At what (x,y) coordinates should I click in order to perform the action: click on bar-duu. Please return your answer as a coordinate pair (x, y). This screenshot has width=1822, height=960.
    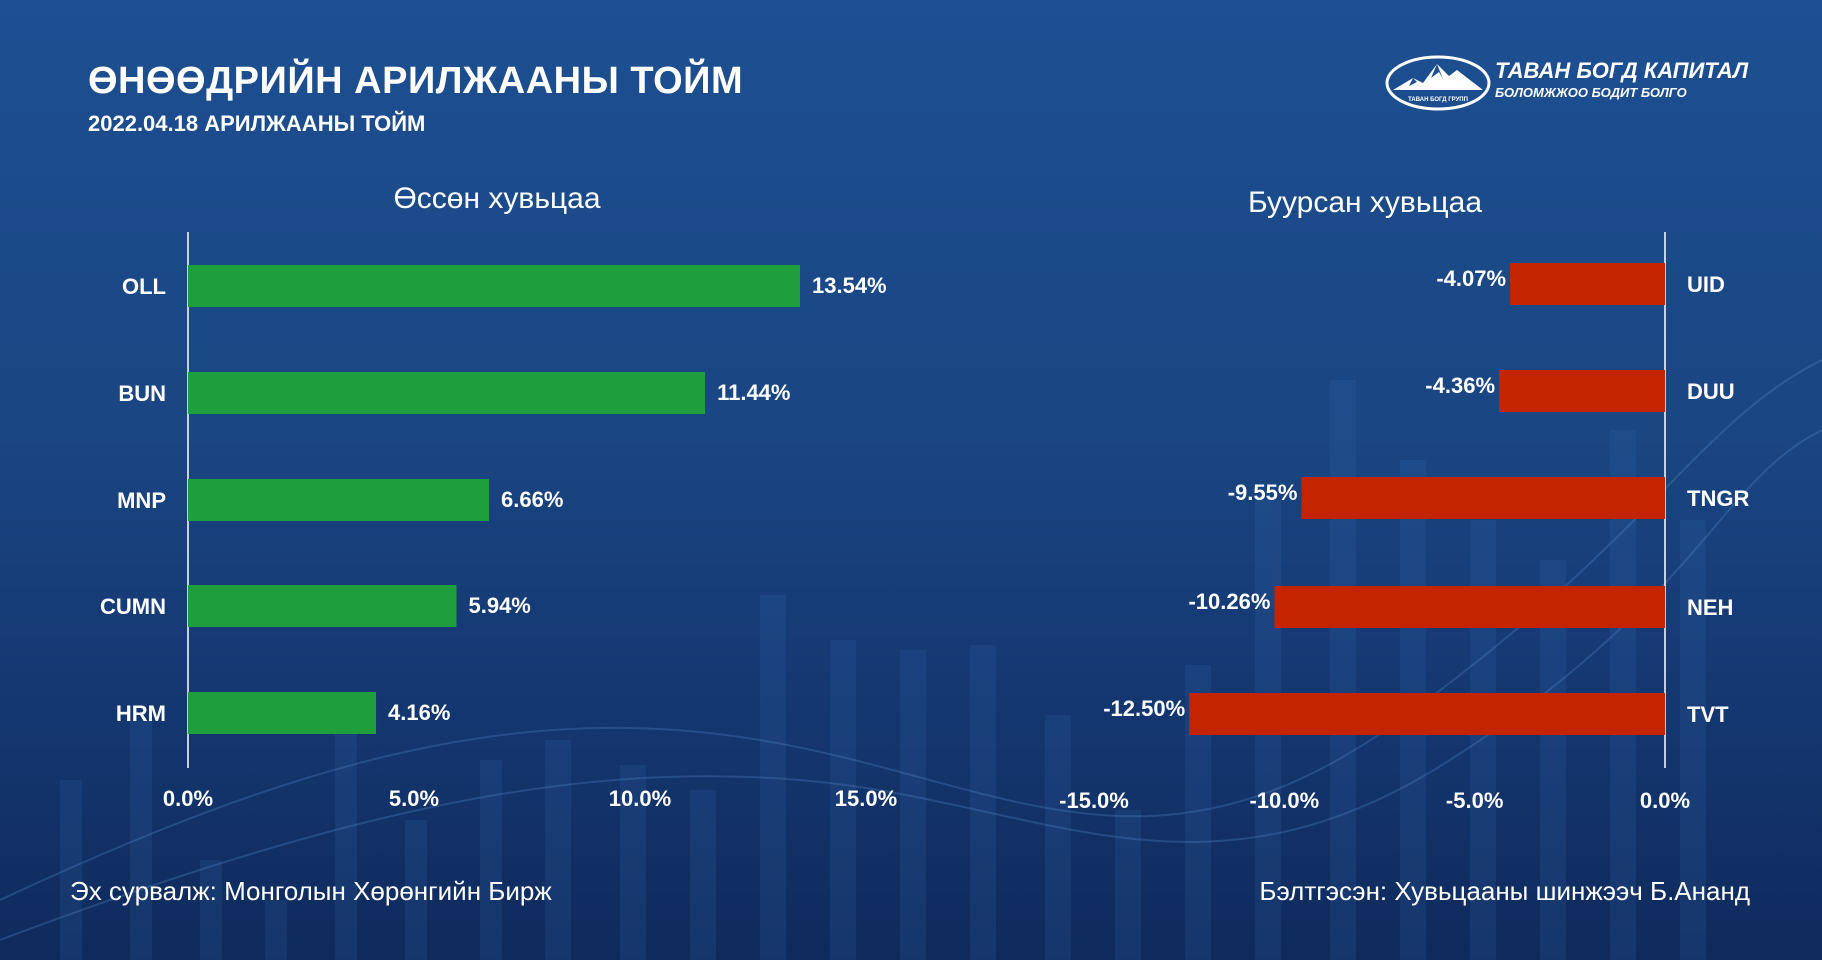
    Looking at the image, I should click on (1582, 391).